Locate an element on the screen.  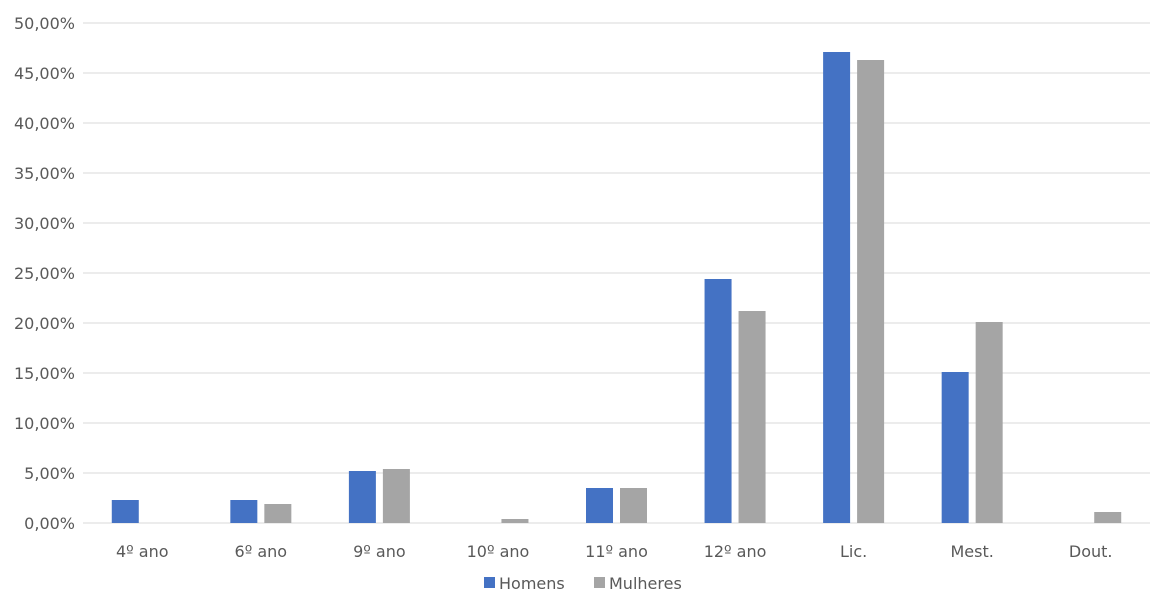
y-tick-label: 5,00% is located at coordinates (49, 473).